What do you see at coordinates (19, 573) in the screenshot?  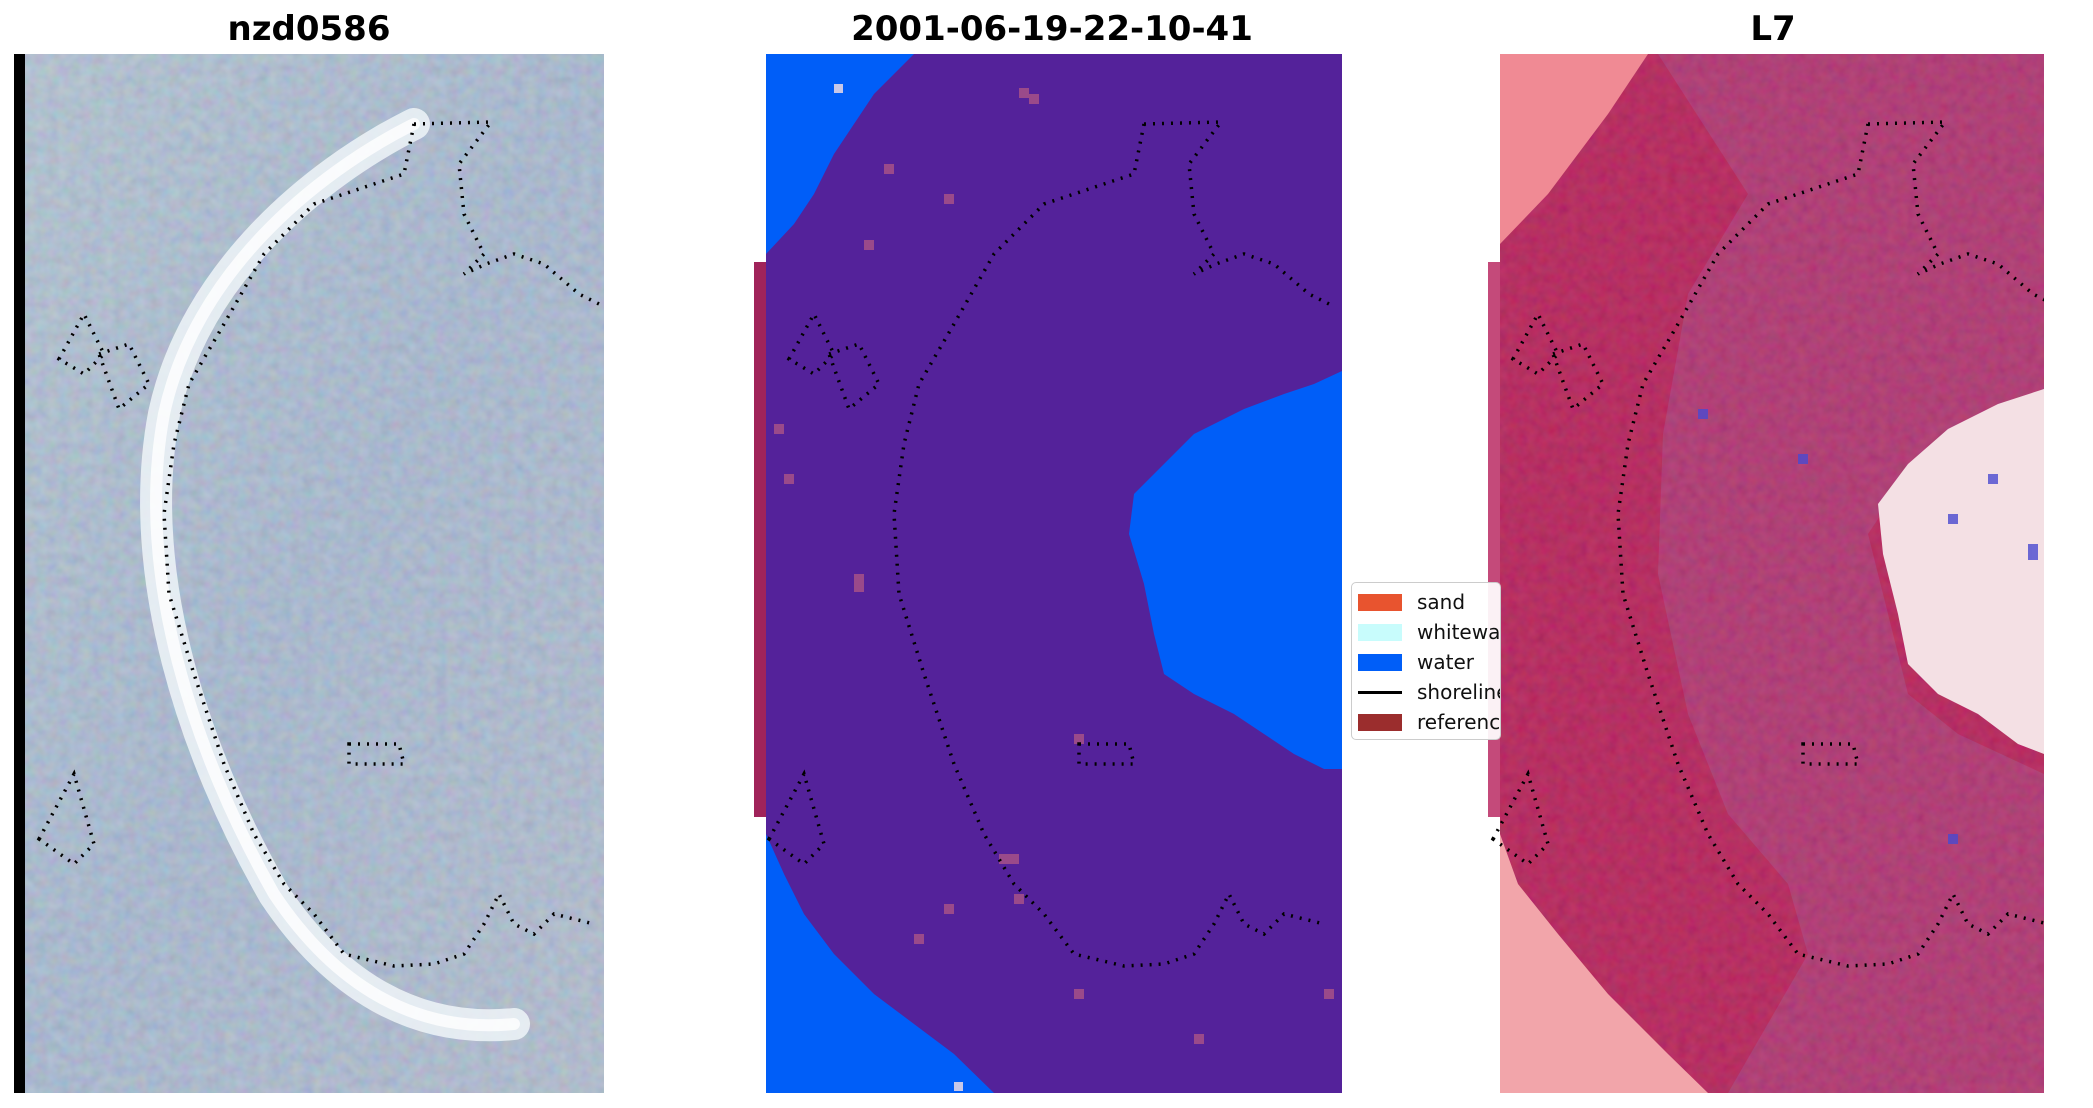 I see `nodata-strip` at bounding box center [19, 573].